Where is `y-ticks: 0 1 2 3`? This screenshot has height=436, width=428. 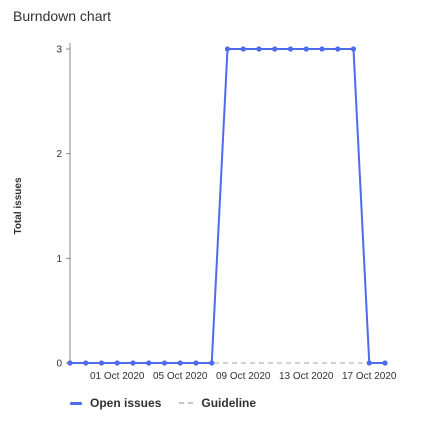
y-ticks: 0 1 2 3 is located at coordinates (63, 207).